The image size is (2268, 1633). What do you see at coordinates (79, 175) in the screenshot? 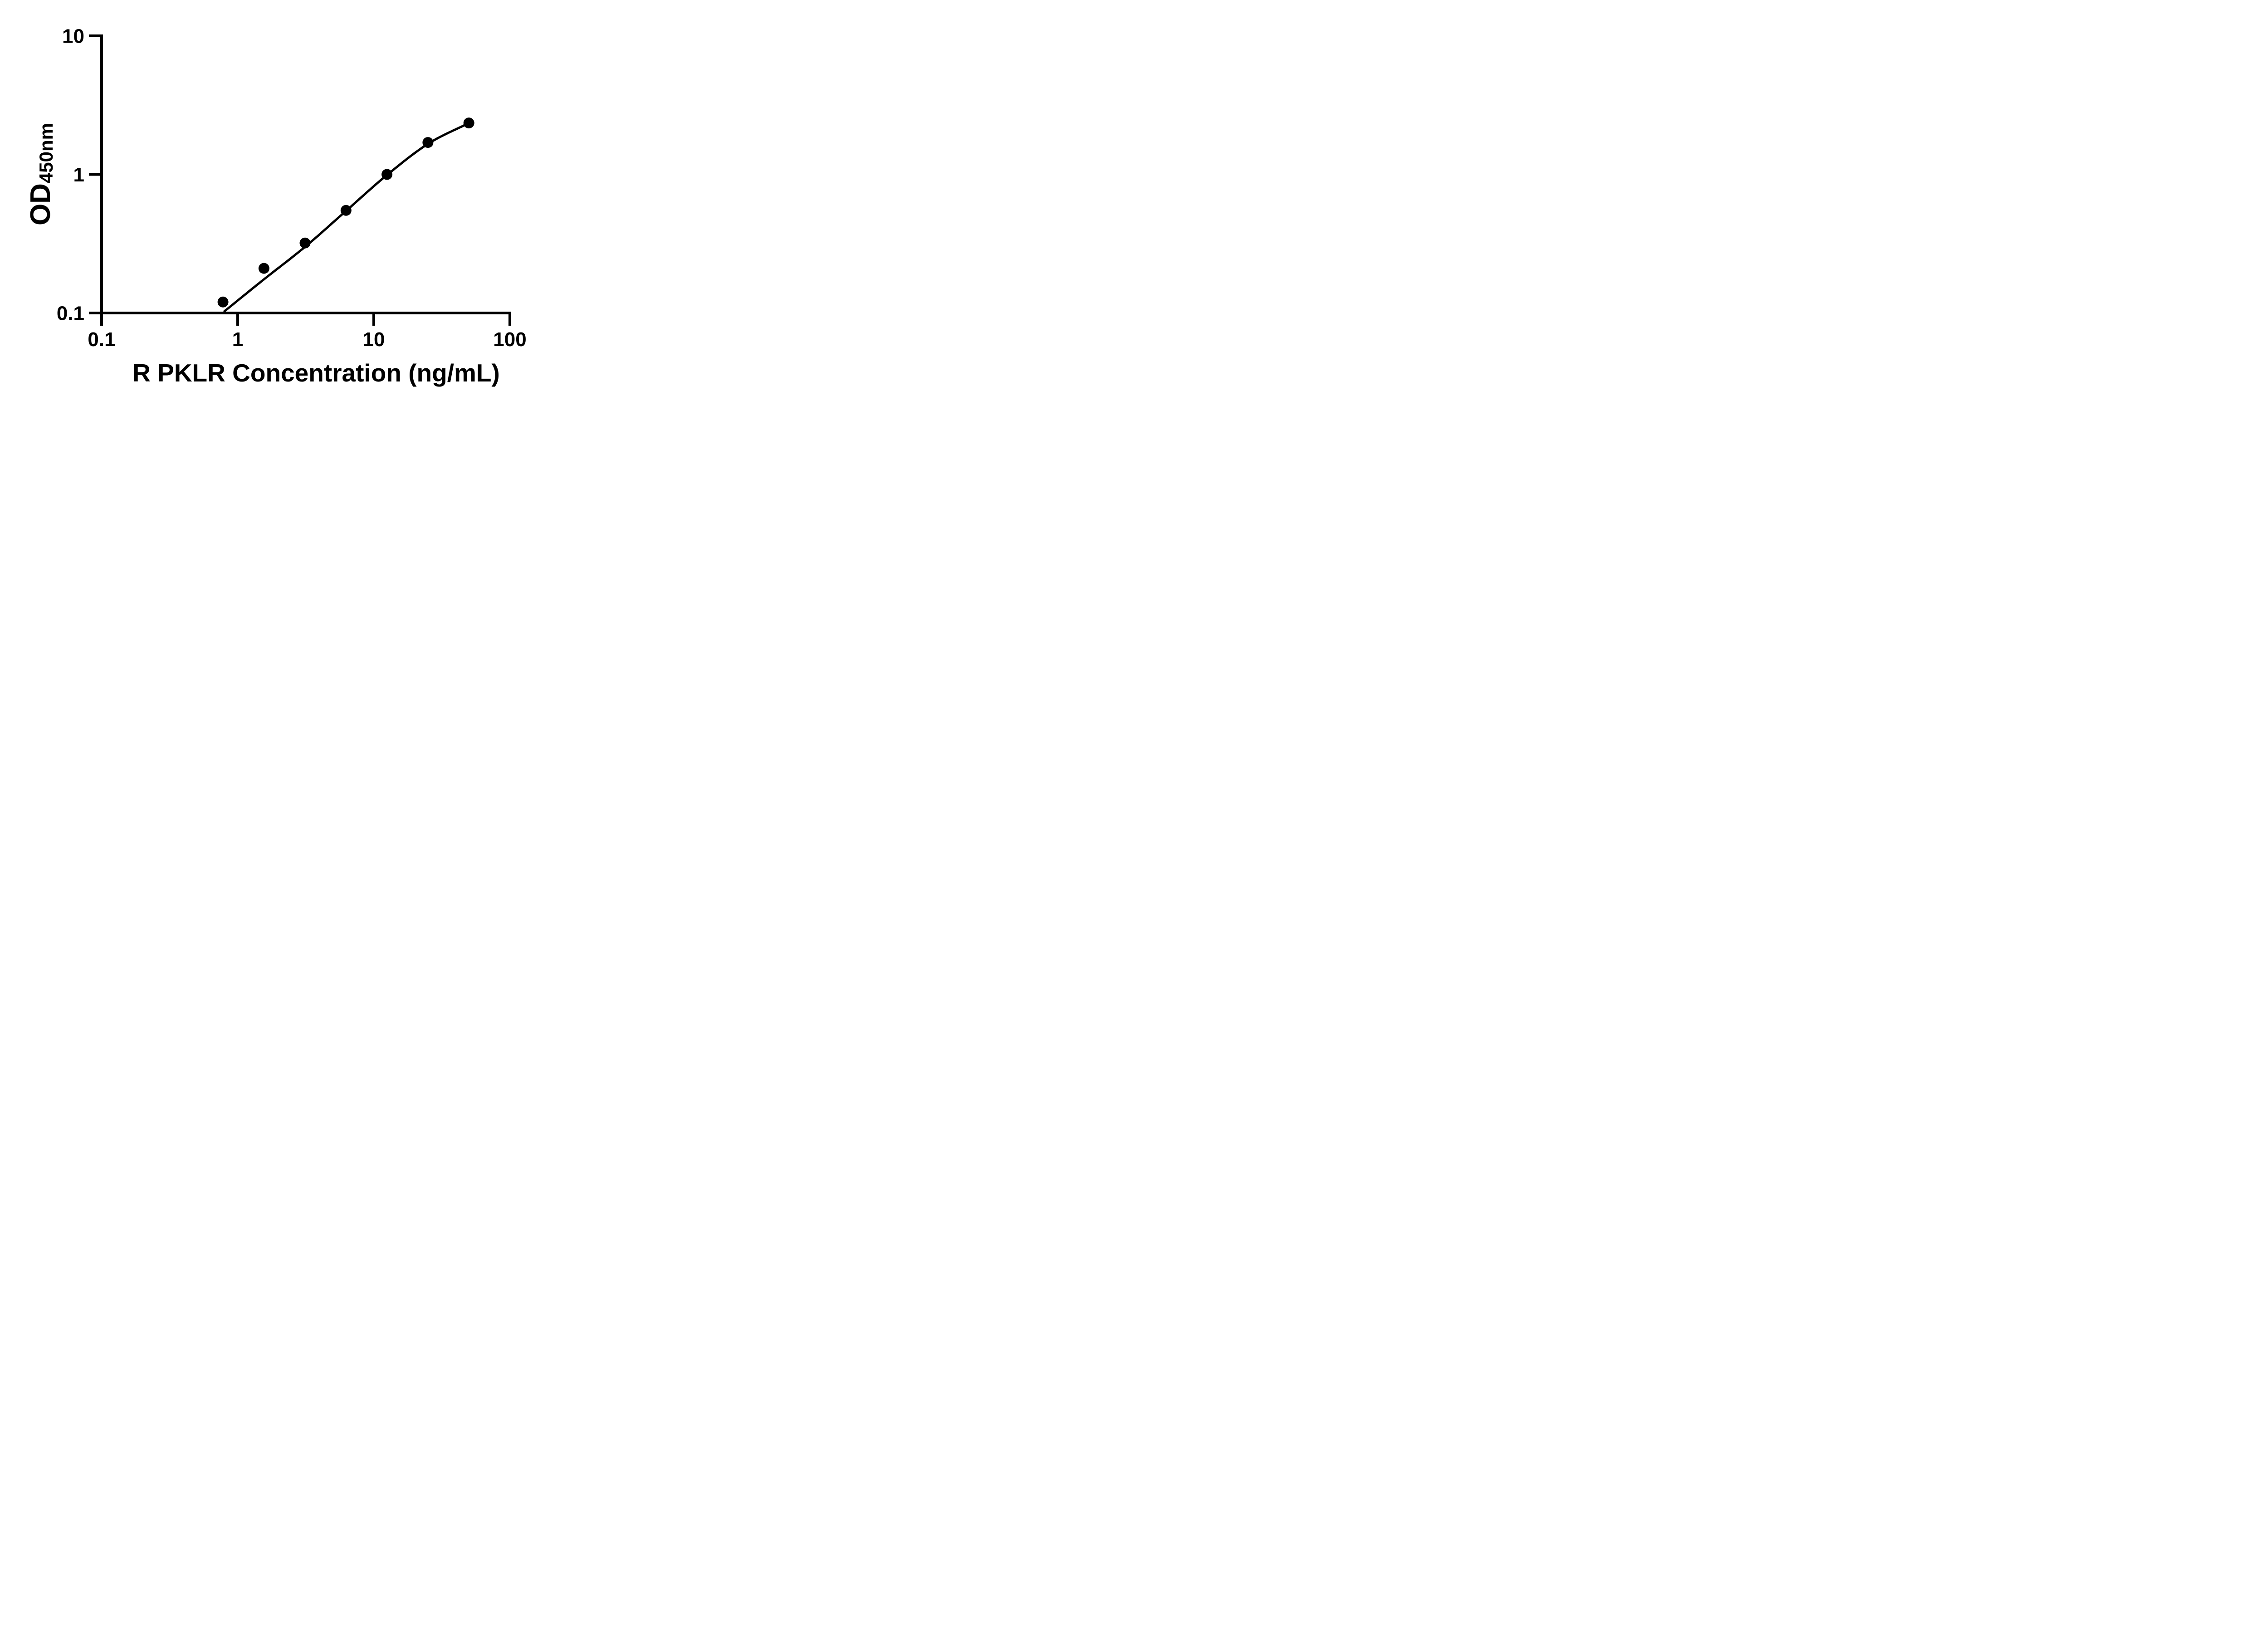
I see `y-tick-label: 1` at bounding box center [79, 175].